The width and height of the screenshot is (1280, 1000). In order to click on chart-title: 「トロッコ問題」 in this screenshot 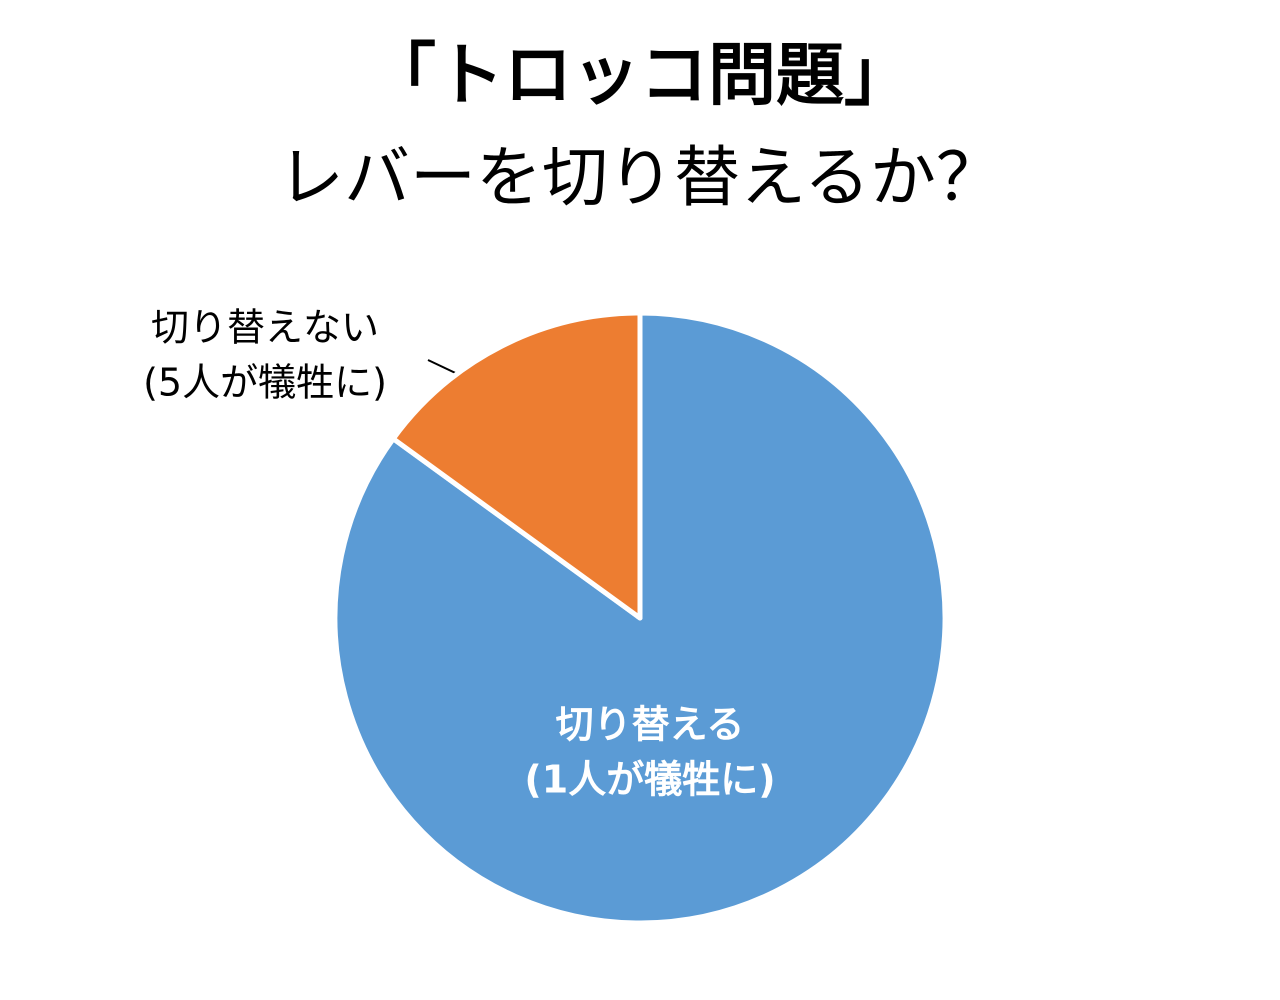, I will do `click(640, 76)`.